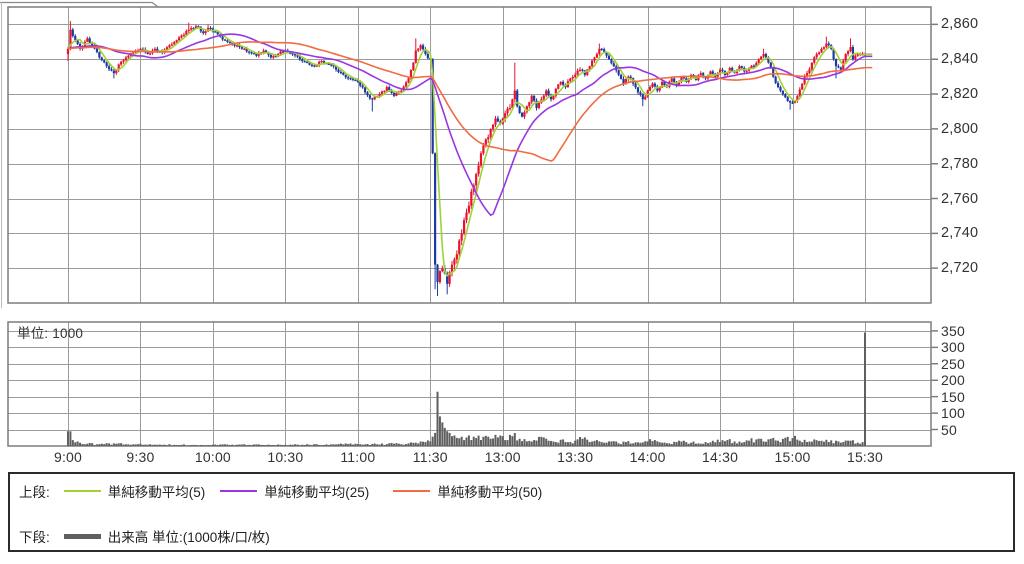 The height and width of the screenshot is (564, 1024). What do you see at coordinates (953, 347) in the screenshot?
I see `volume-axis-label: 300` at bounding box center [953, 347].